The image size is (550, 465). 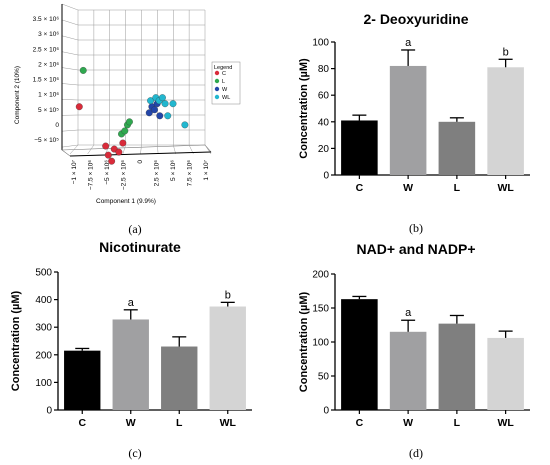 What do you see at coordinates (107, 172) in the screenshot?
I see `pca-x-tick-label: −5 × 10⁶` at bounding box center [107, 172].